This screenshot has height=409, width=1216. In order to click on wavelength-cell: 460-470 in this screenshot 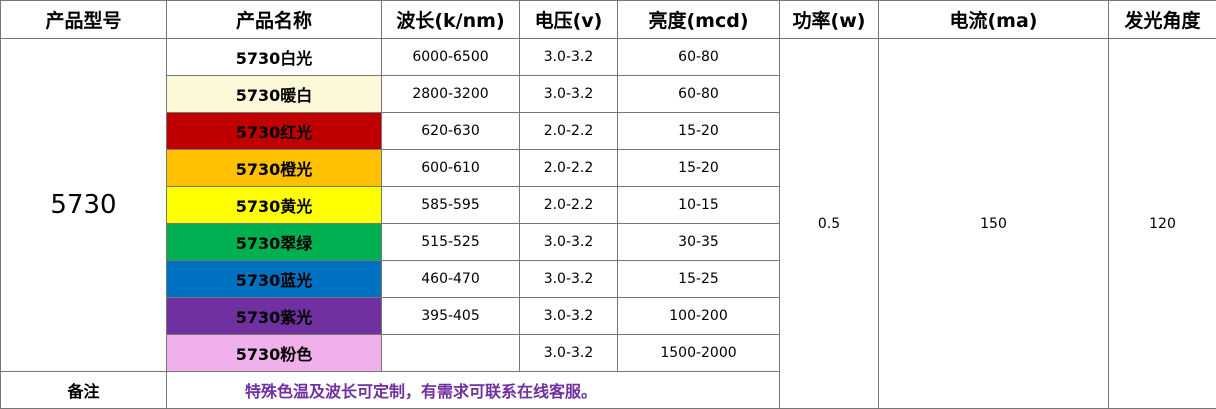, I will do `click(451, 279)`.